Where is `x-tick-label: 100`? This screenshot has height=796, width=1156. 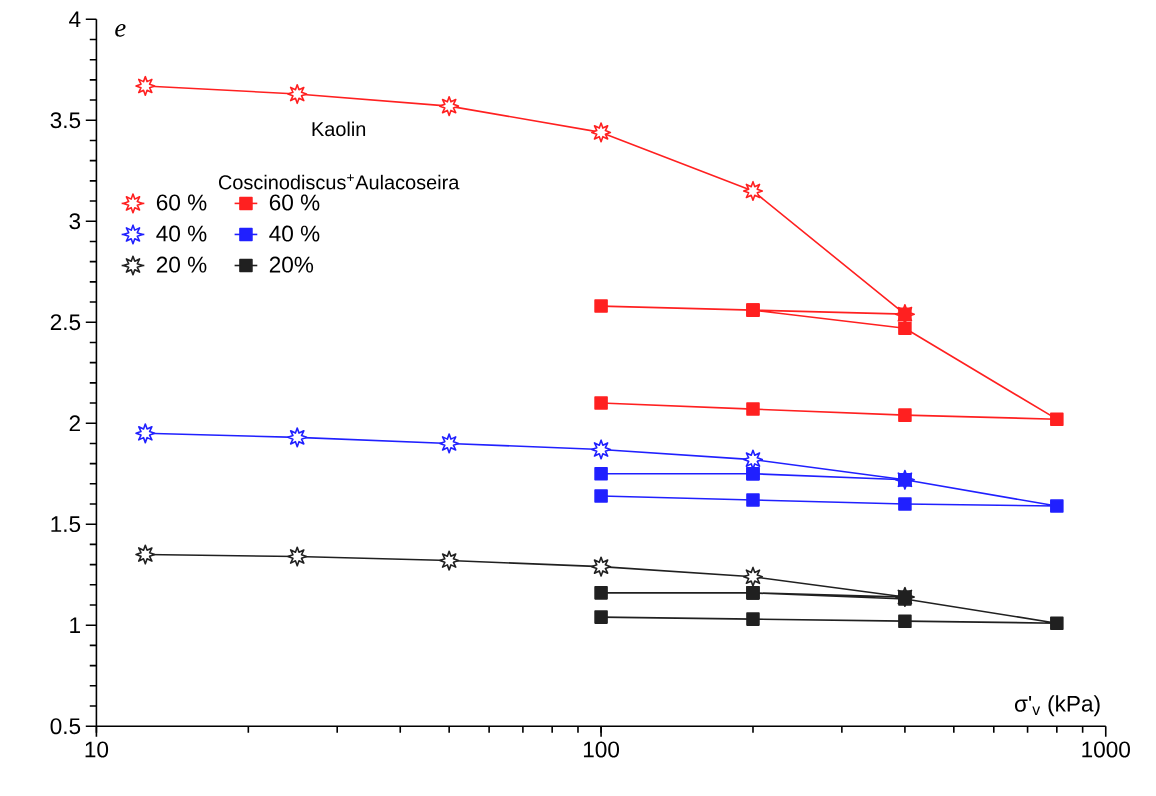 x-tick-label: 100 is located at coordinates (601, 749).